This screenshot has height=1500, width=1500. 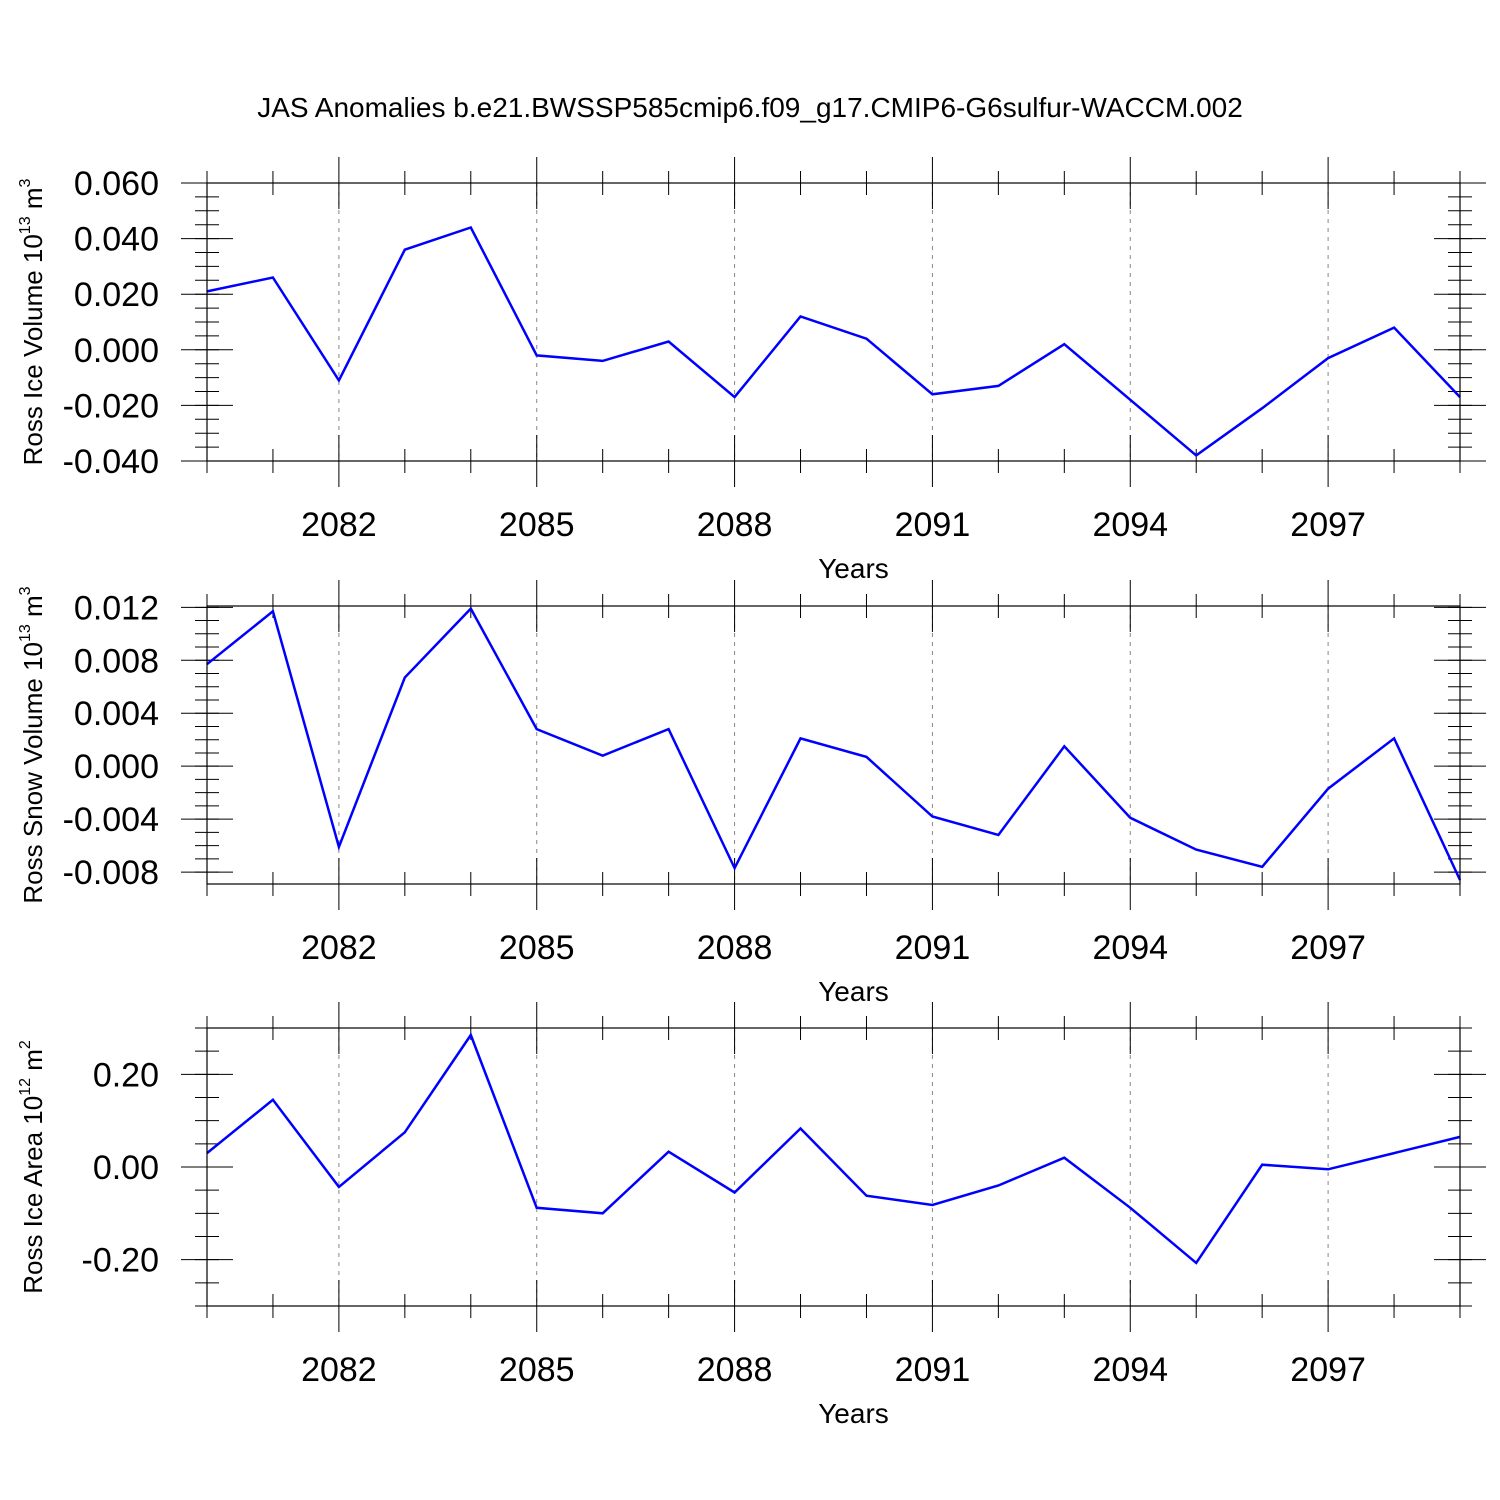 I want to click on y-tick-label: -0.004, so click(x=111, y=820).